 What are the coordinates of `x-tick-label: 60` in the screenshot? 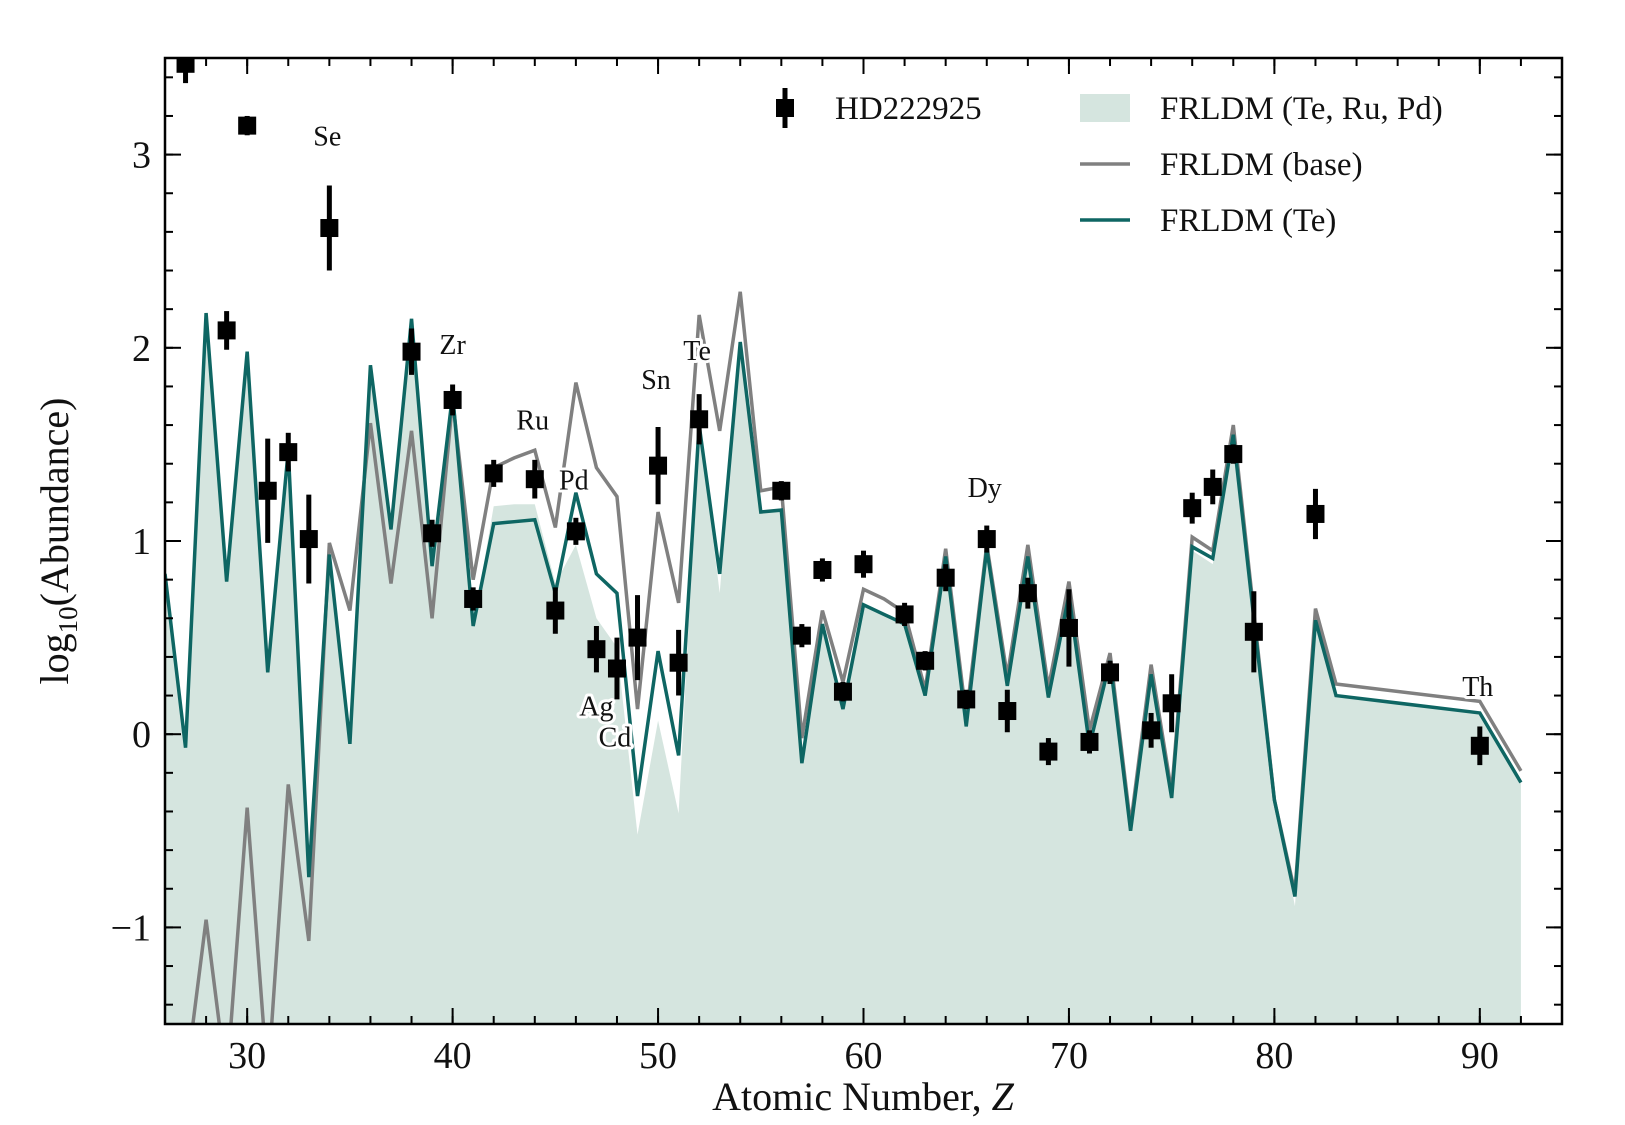 It's located at (864, 1056).